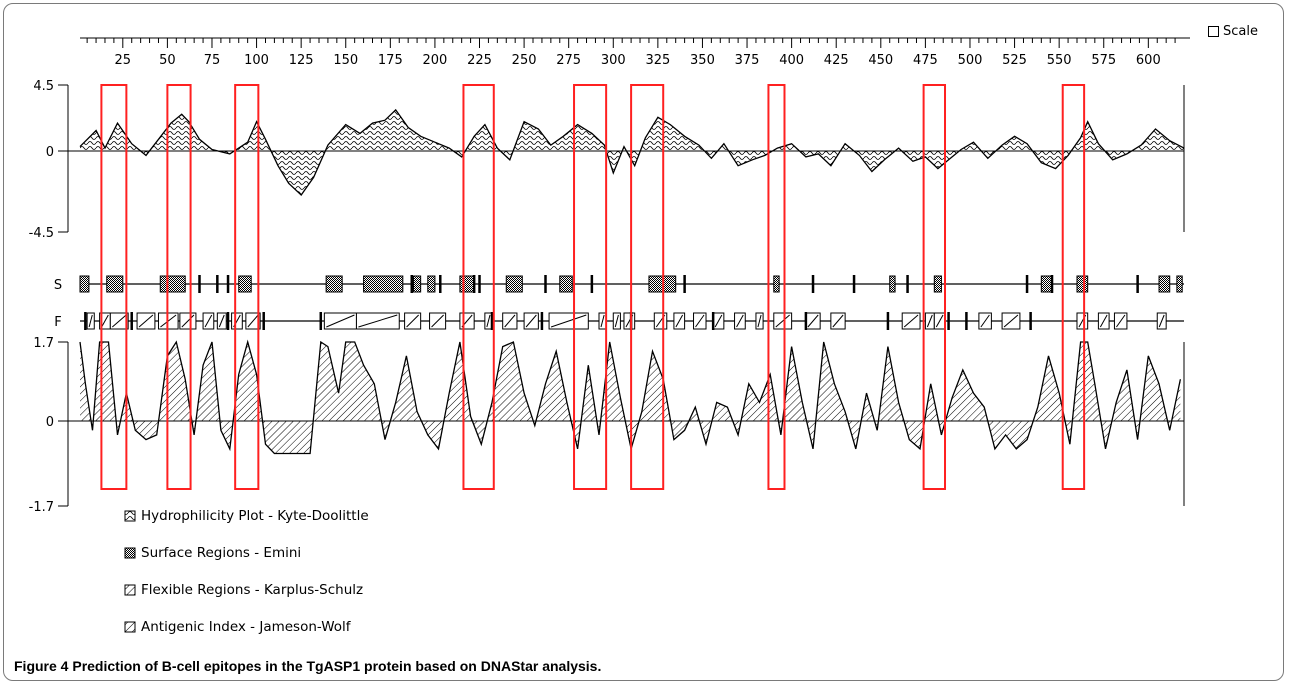 Image resolution: width=1289 pixels, height=686 pixels. Describe the element at coordinates (657, 60) in the screenshot. I see `x-tick-label: 325` at that location.